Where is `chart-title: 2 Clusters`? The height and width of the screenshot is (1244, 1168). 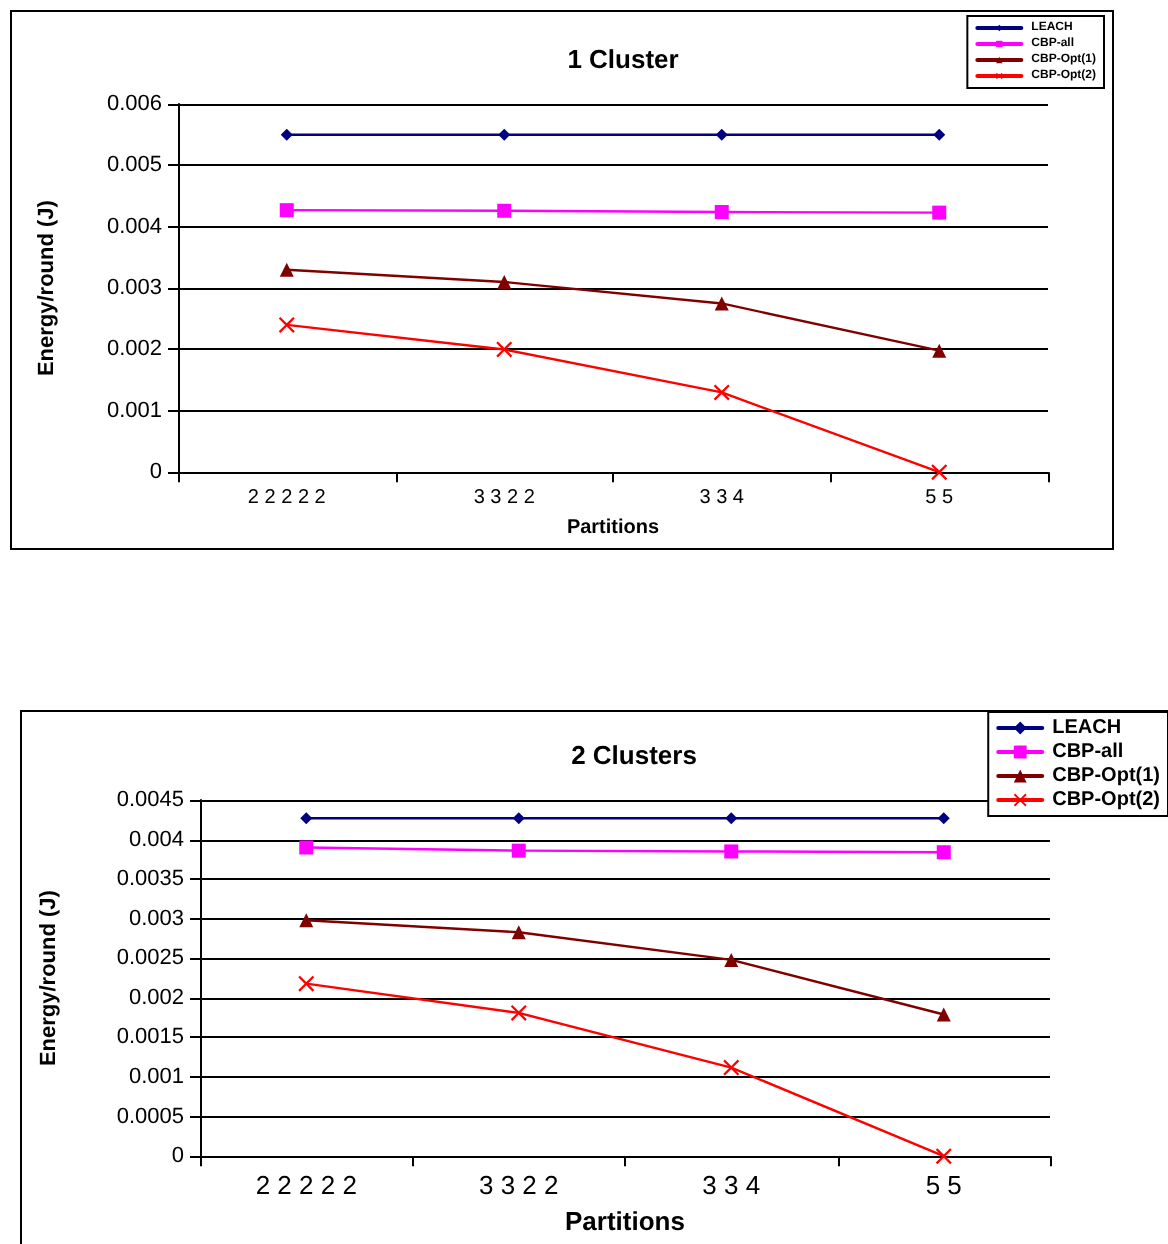 chart-title: 2 Clusters is located at coordinates (634, 755).